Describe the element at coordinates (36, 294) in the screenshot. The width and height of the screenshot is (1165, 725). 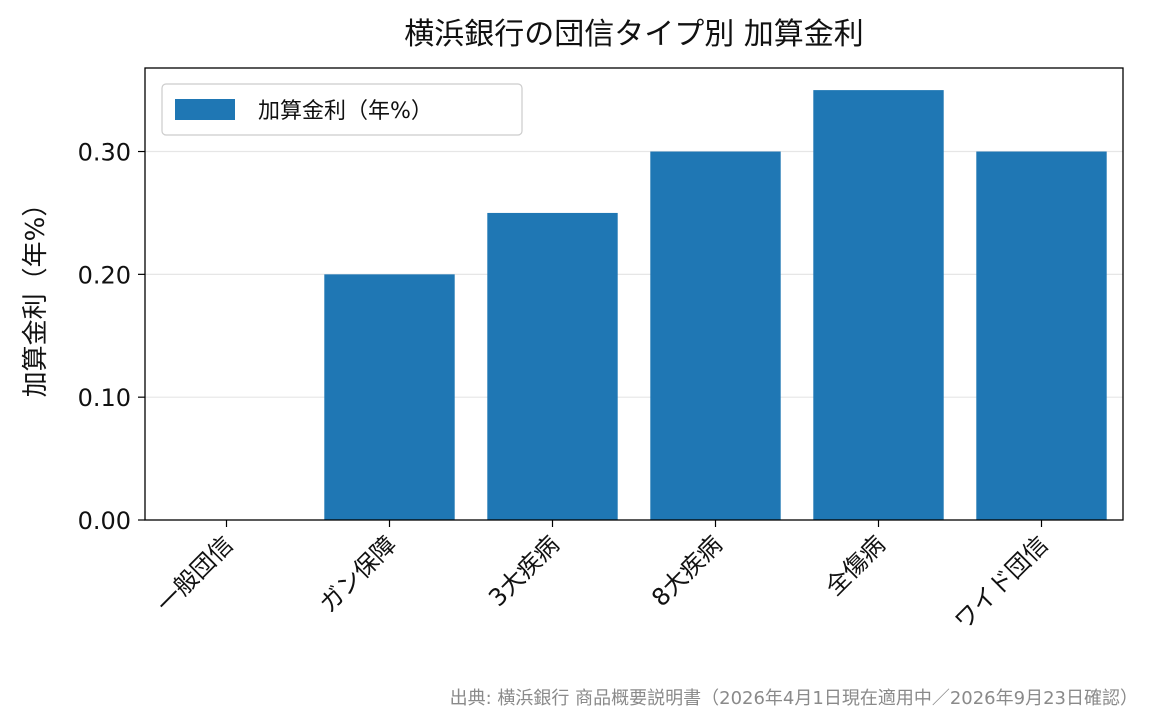
I see `y-axis-label: 加算金利（年%）` at that location.